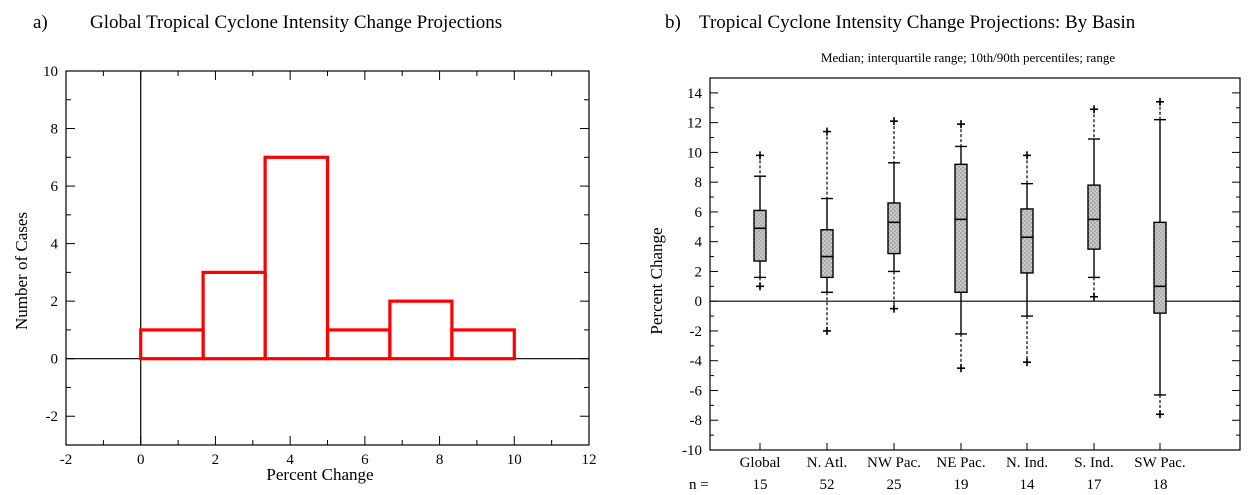 Image resolution: width=1255 pixels, height=495 pixels. I want to click on category-label: NW Pac., so click(894, 463).